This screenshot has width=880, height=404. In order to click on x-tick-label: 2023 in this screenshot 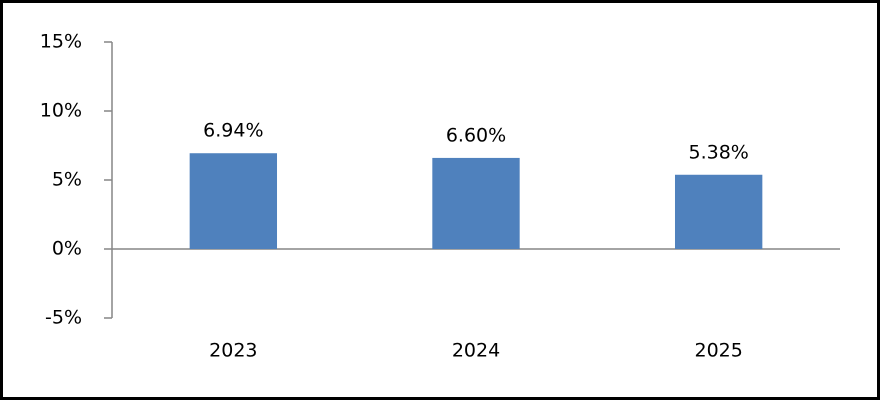, I will do `click(233, 351)`.